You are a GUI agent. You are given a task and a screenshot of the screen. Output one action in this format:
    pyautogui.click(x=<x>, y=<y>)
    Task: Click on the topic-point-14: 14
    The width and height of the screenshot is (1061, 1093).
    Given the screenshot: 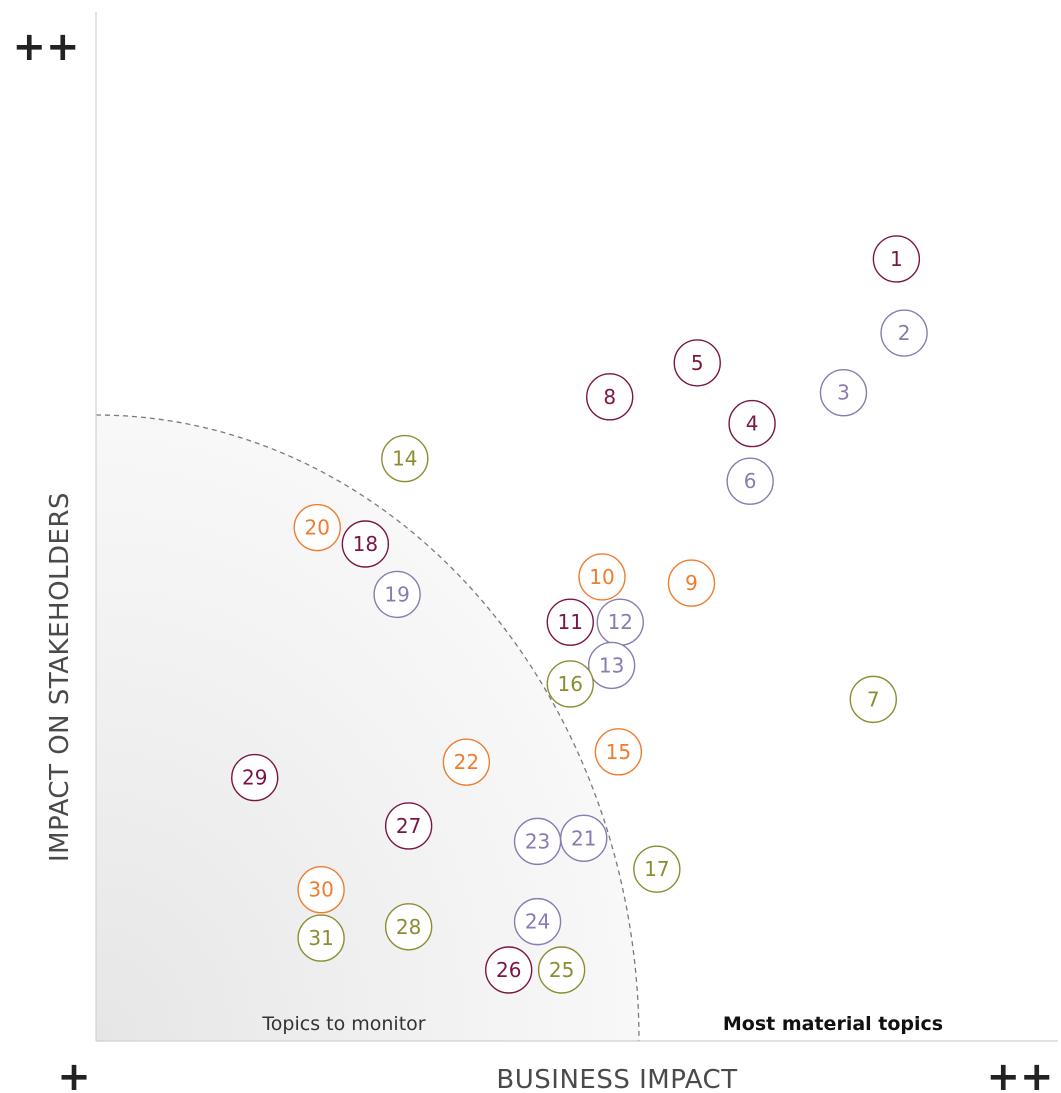 What is the action you would take?
    pyautogui.click(x=405, y=458)
    